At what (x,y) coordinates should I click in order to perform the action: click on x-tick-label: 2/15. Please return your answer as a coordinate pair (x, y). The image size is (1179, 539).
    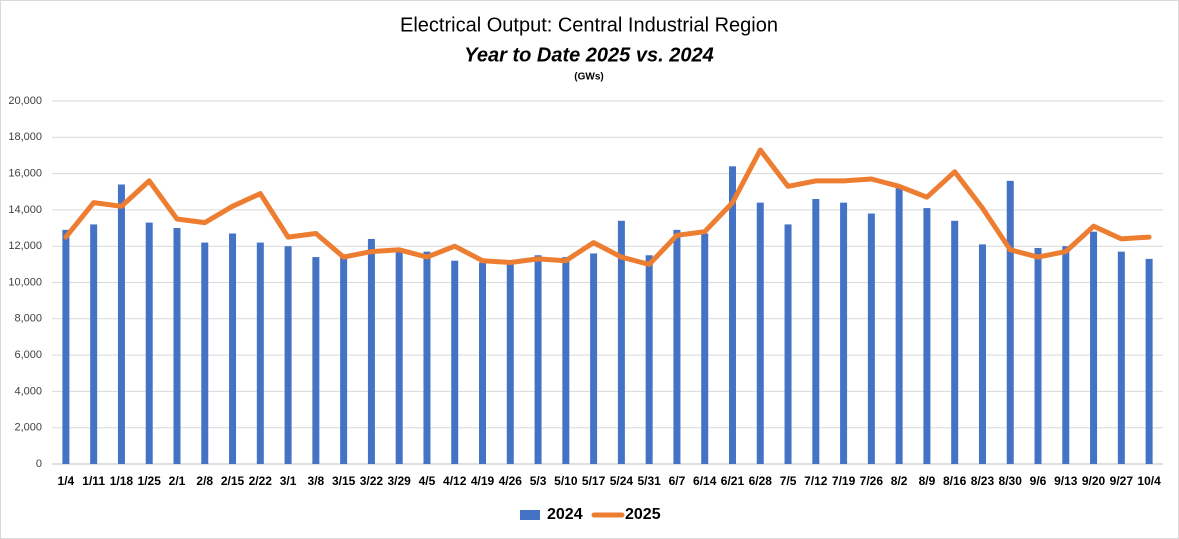
    Looking at the image, I should click on (233, 481).